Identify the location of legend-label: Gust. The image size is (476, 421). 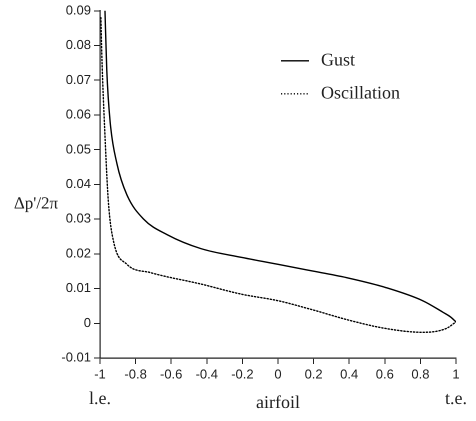
(338, 60).